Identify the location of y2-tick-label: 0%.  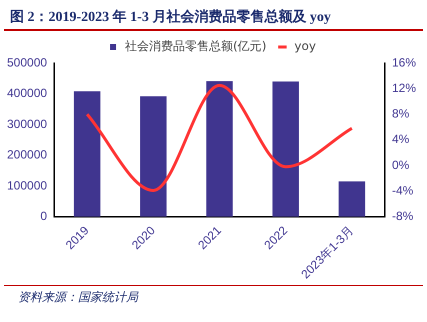
(401, 165).